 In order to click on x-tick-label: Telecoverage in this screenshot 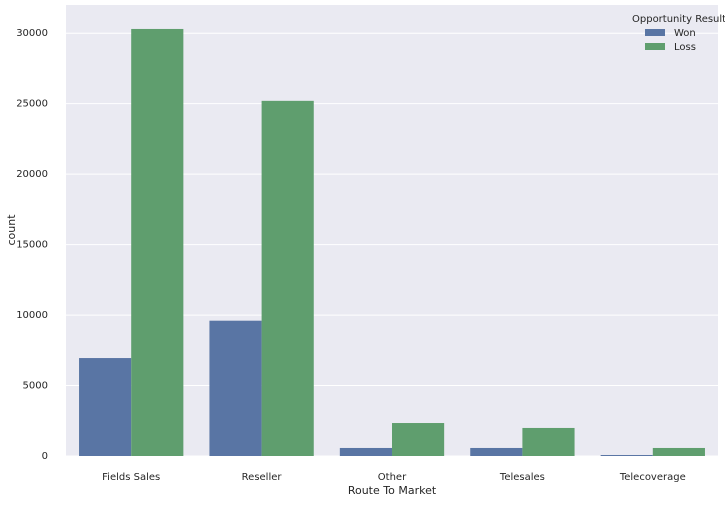, I will do `click(652, 477)`.